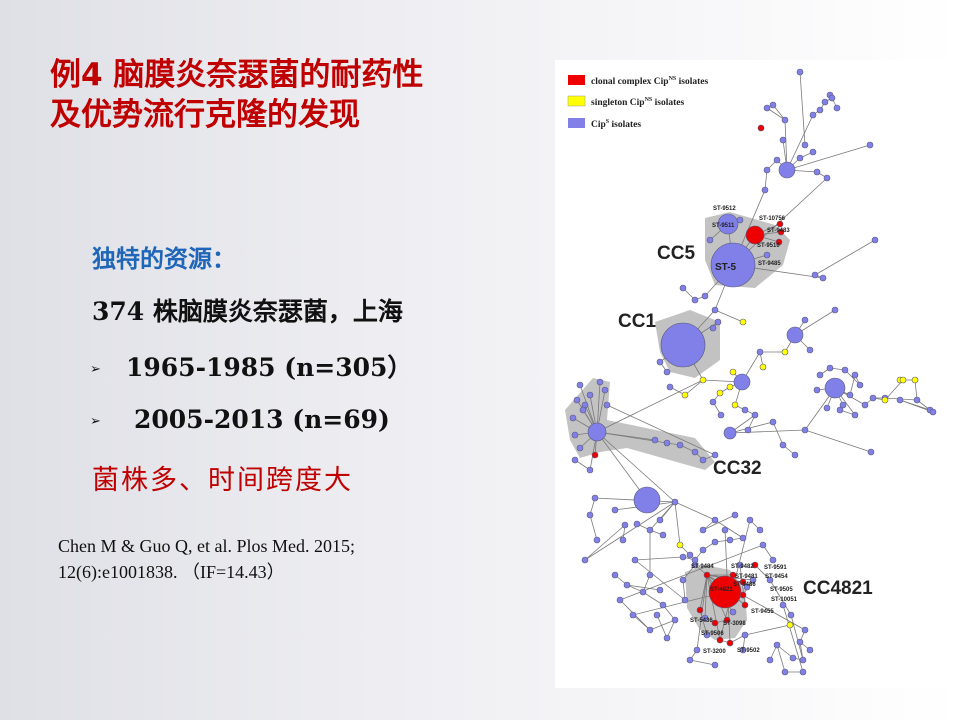 The height and width of the screenshot is (720, 960). What do you see at coordinates (726, 267) in the screenshot?
I see `st5-label: ST-5` at bounding box center [726, 267].